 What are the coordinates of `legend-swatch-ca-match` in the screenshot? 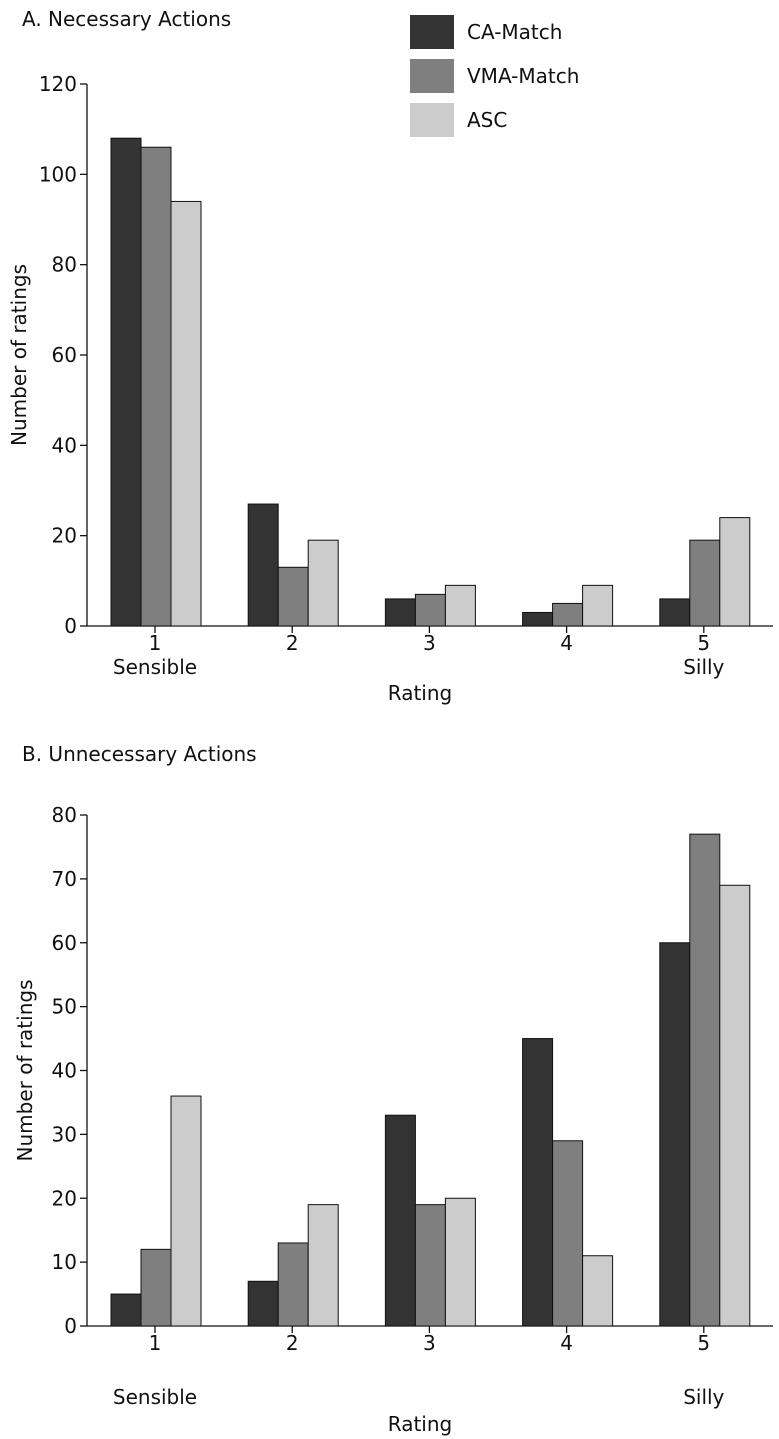 It's located at (432, 32).